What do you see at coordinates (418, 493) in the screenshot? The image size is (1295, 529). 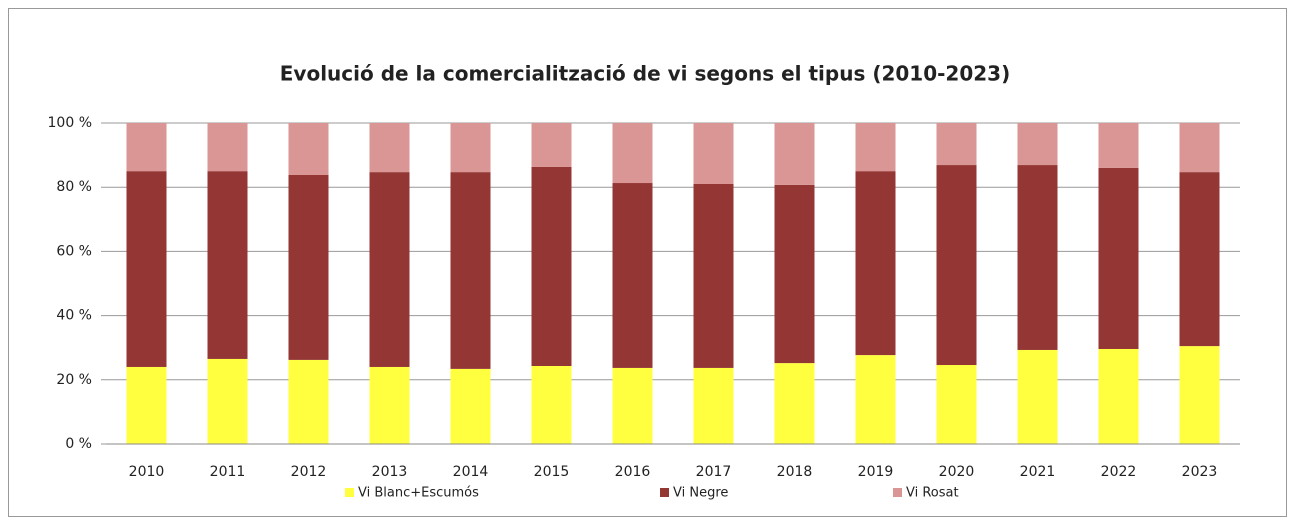 I see `legend-label: Vi Blanc+Escumós` at bounding box center [418, 493].